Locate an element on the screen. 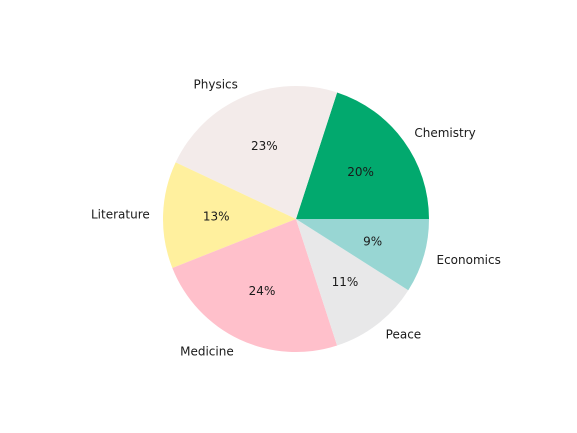 This screenshot has height=433, width=577. pie-slice-physics is located at coordinates (256, 152).